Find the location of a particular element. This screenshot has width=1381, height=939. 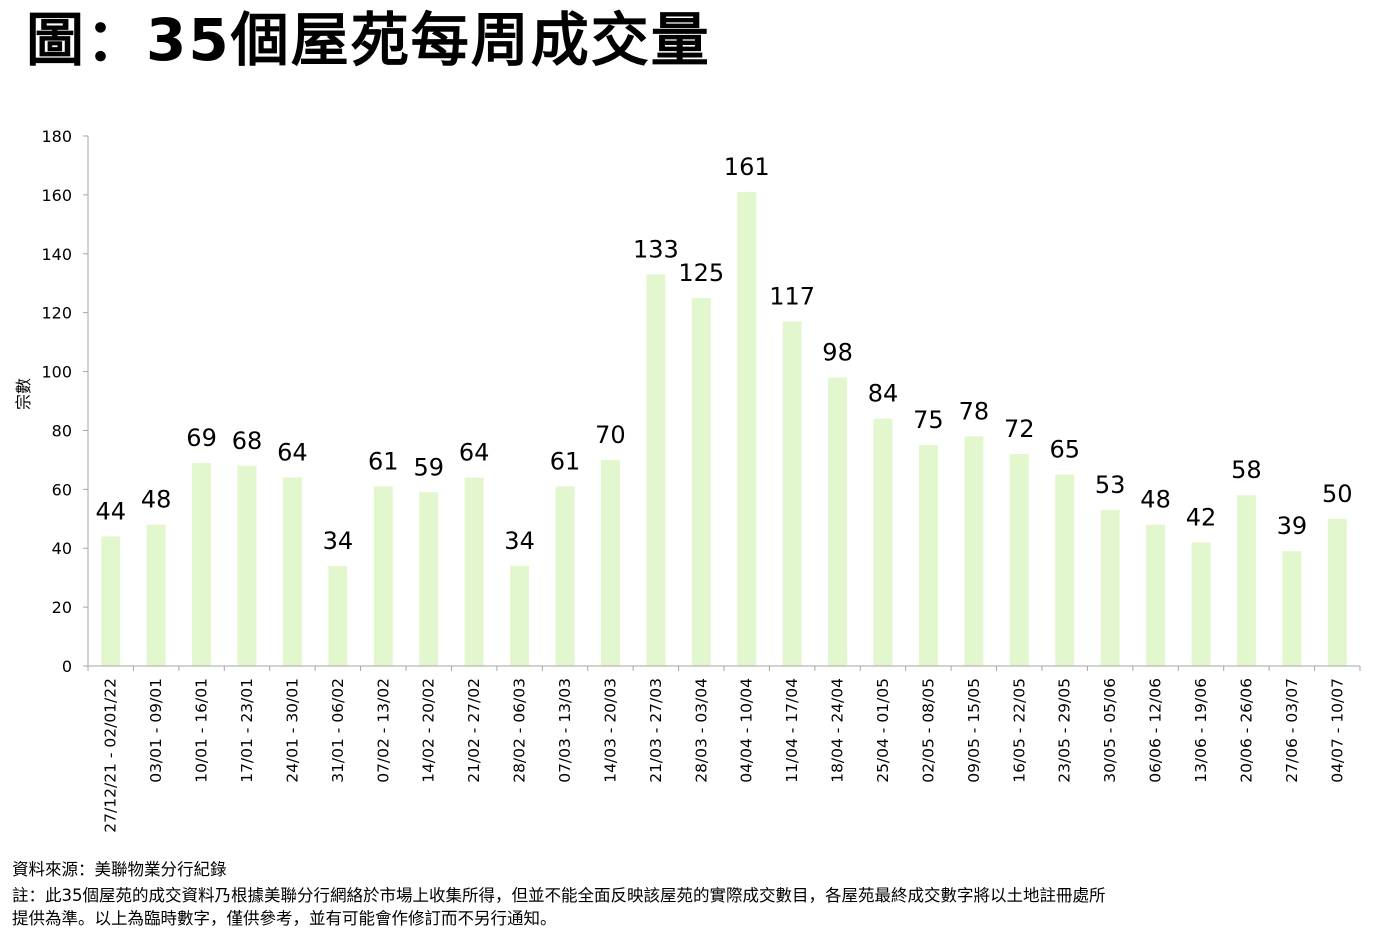

y-tick-label: 100 is located at coordinates (56, 372).